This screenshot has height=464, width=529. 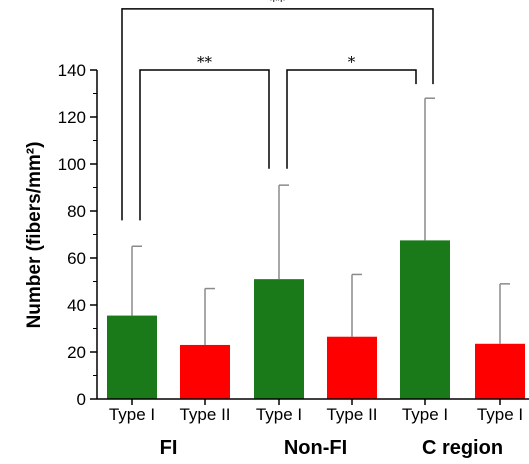 I want to click on group-labels: FI Non-FI C region, so click(x=331, y=448).